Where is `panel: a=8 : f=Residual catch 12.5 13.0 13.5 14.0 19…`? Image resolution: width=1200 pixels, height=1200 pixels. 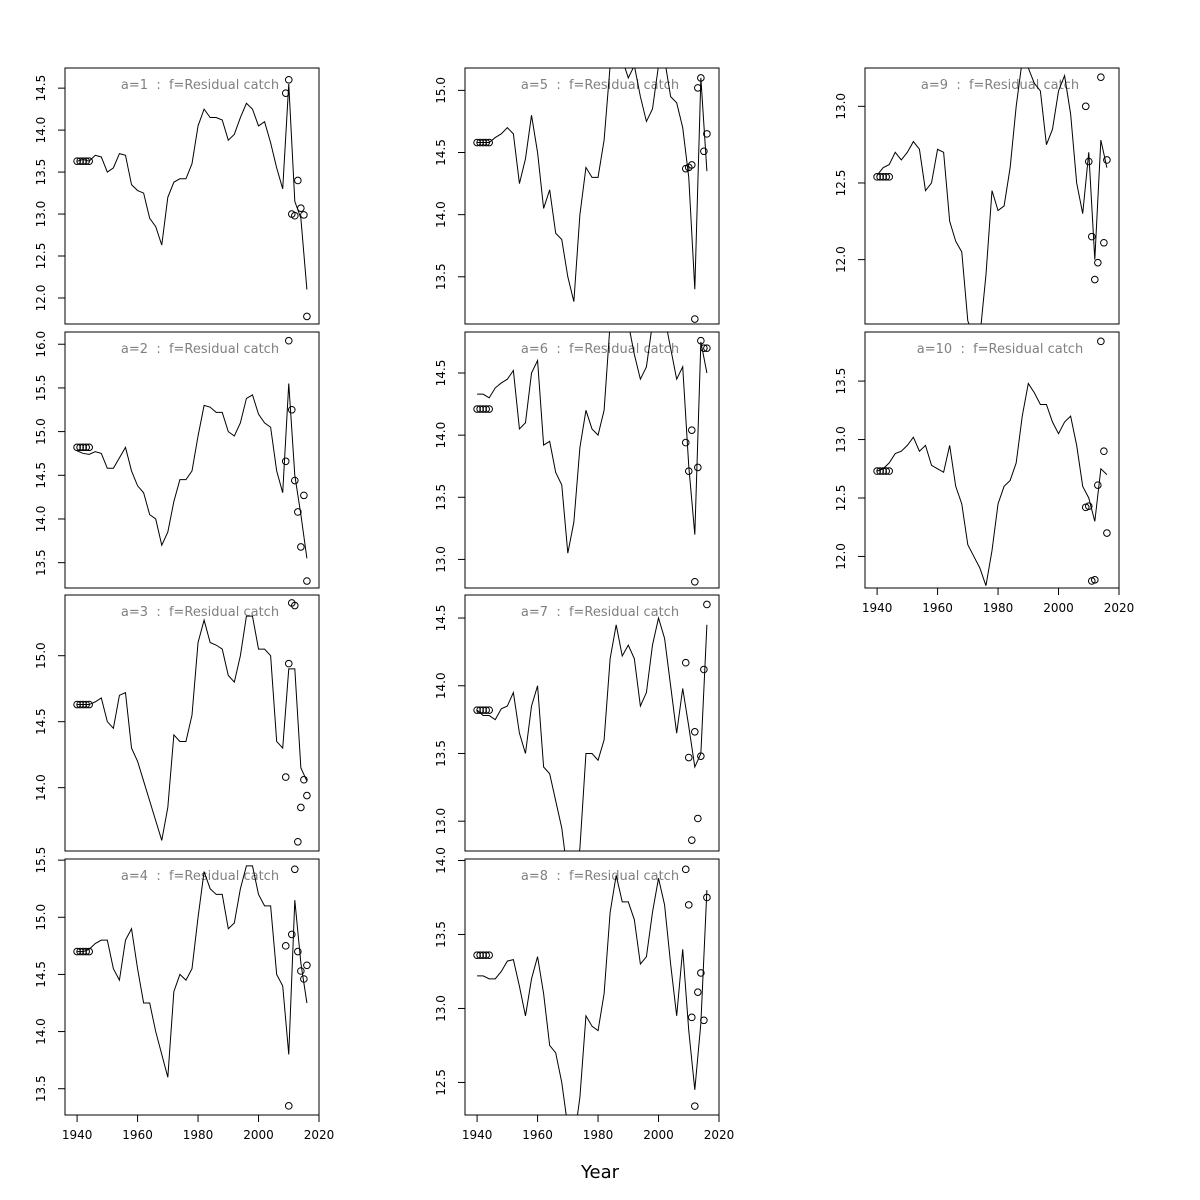 panel: a=8 : f=Residual catch 12.5 13.0 13.5 14.0 19… is located at coordinates (584, 994).